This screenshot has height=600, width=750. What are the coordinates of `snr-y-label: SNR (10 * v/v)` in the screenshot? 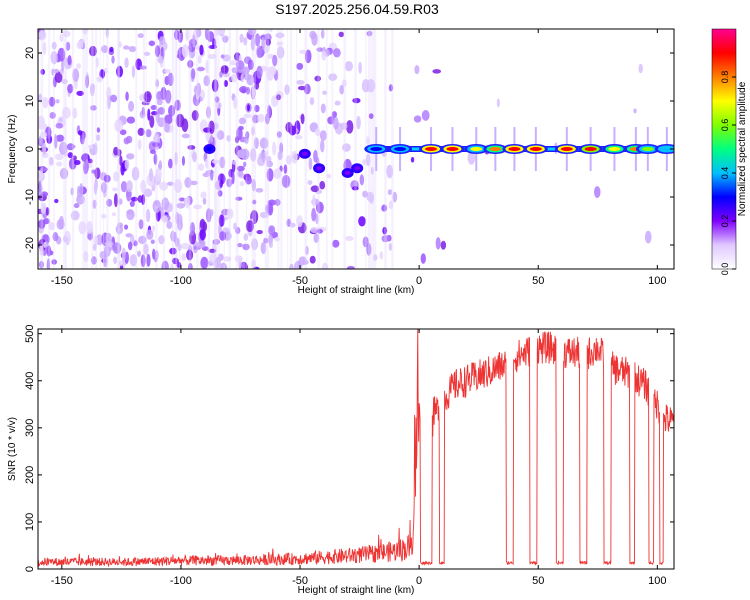 It's located at (12, 449).